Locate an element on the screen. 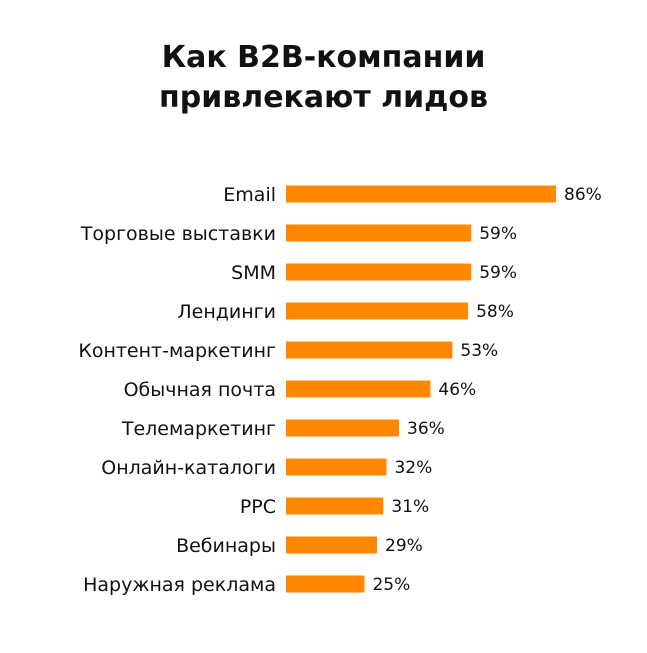  chart-title-line-1: Как B2B-компании is located at coordinates (323, 57).